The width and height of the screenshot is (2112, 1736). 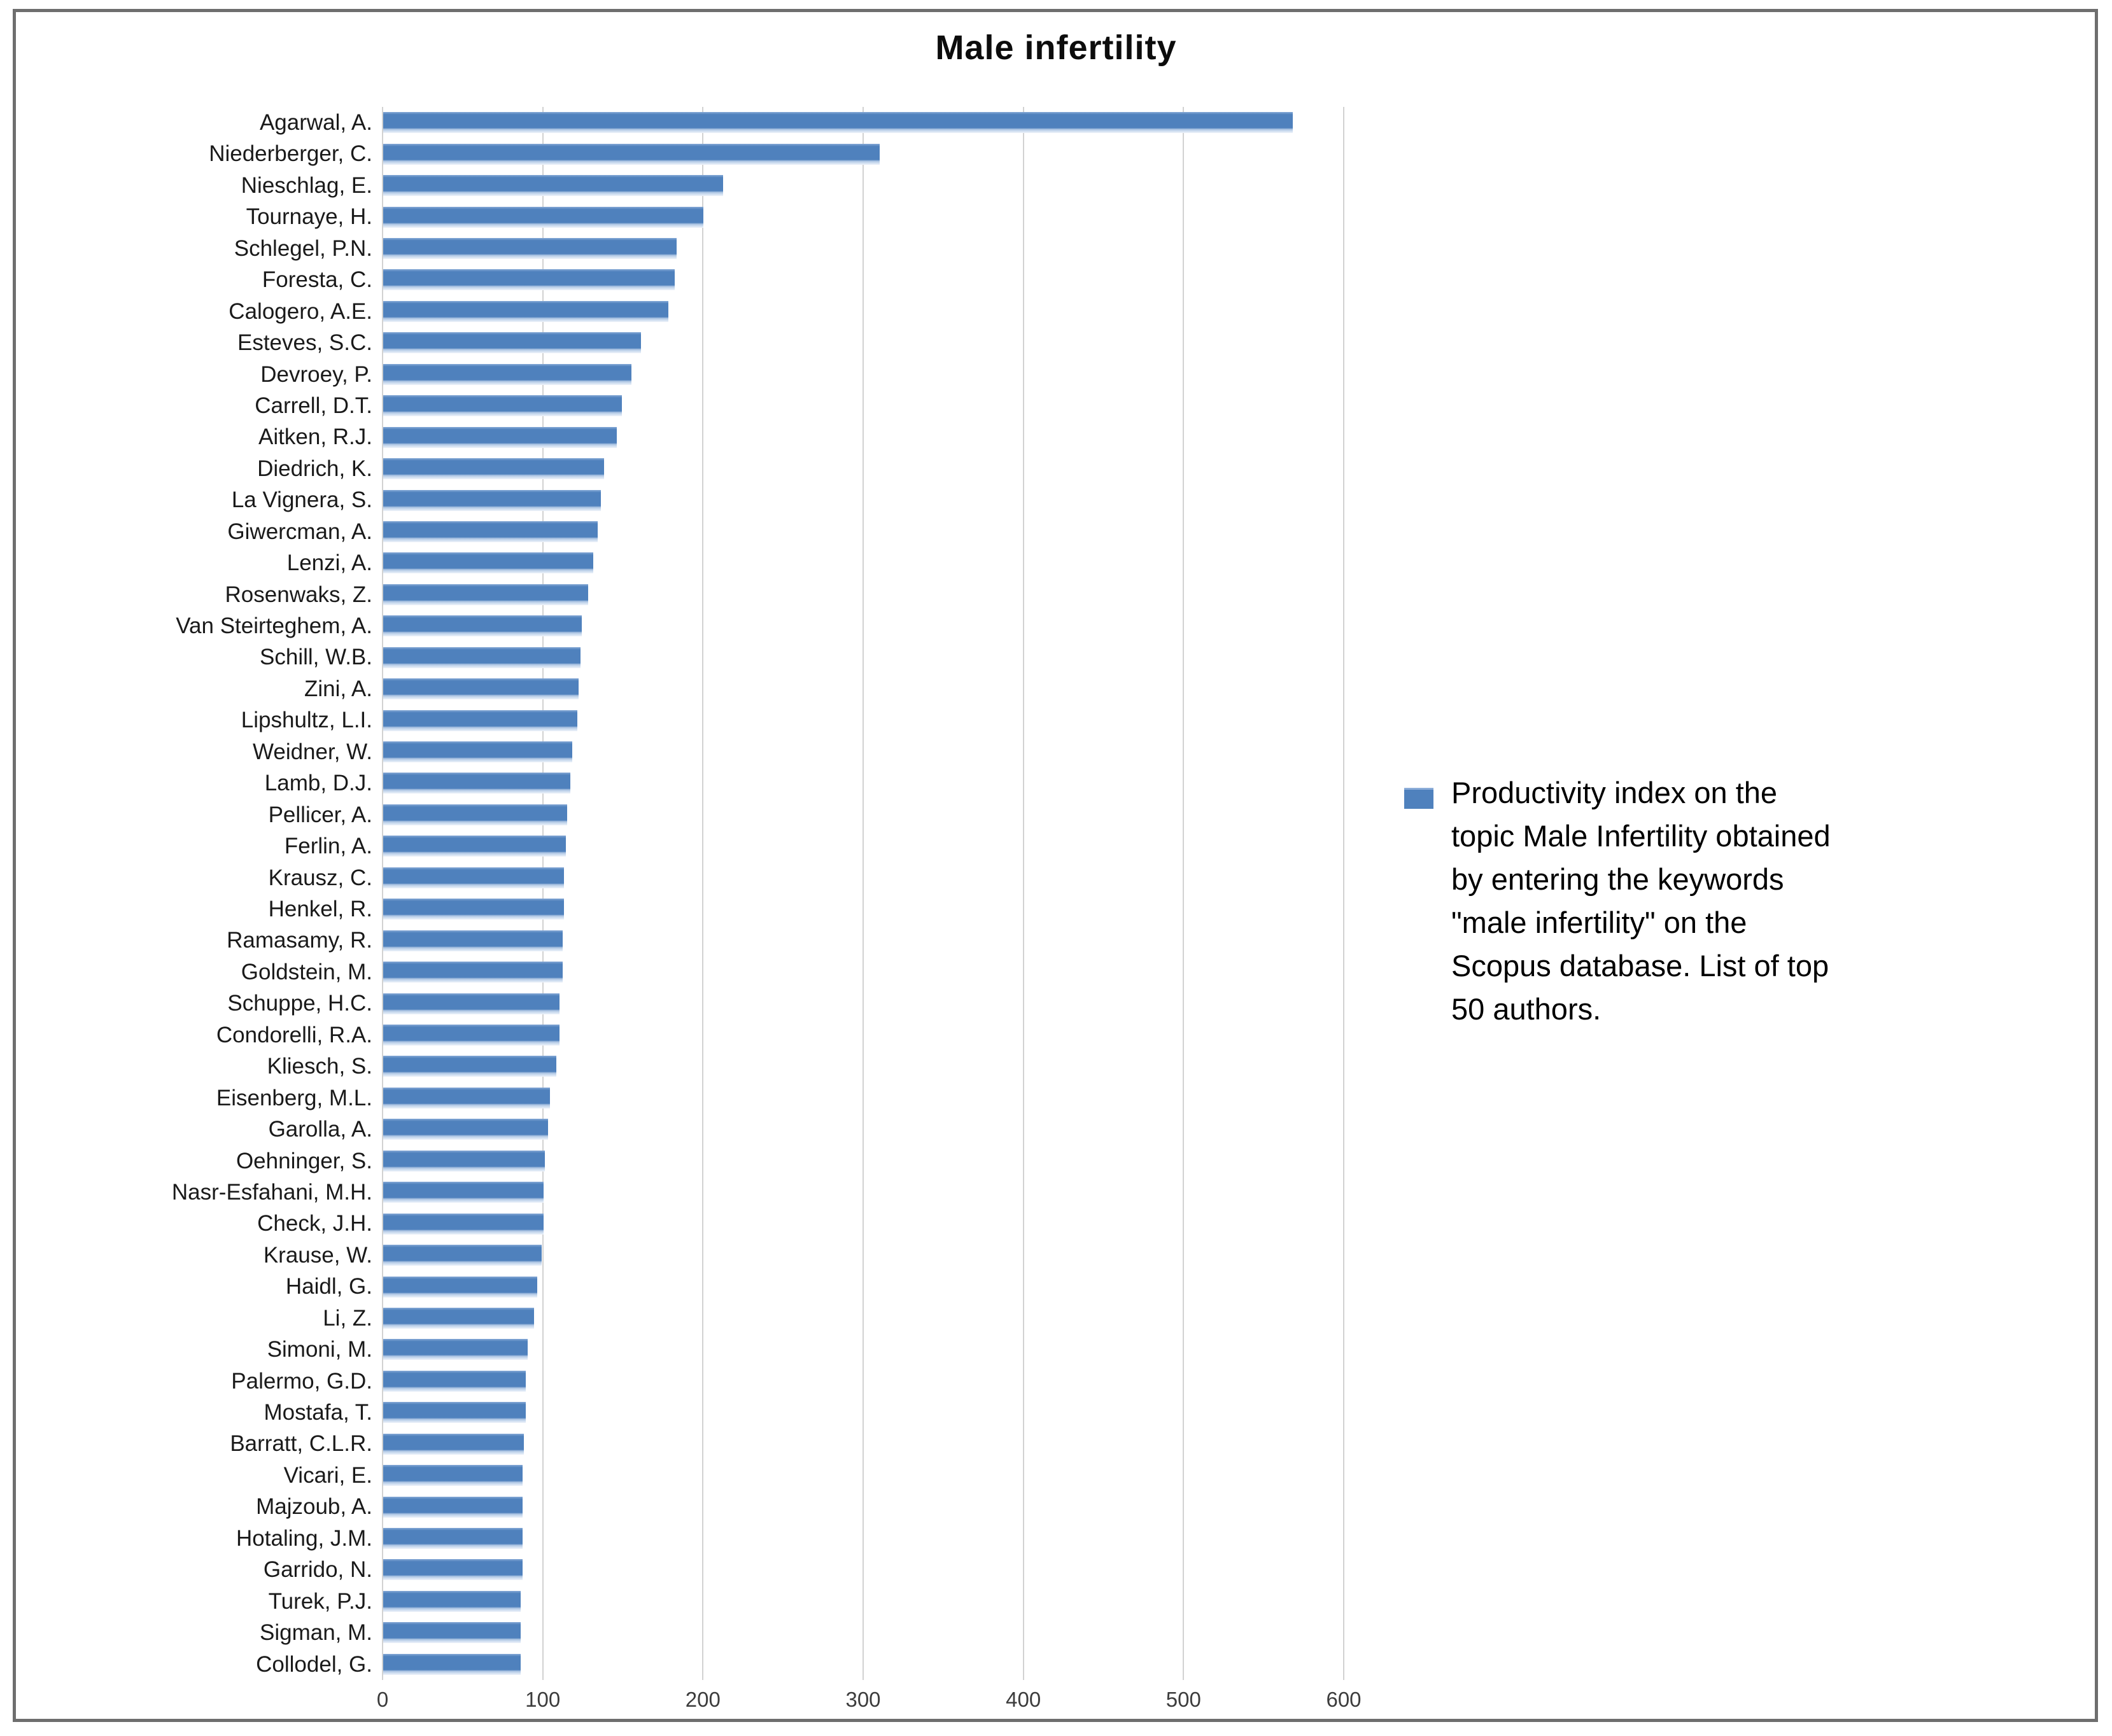 I want to click on author-label: Schuppe, H.C., so click(x=299, y=1003).